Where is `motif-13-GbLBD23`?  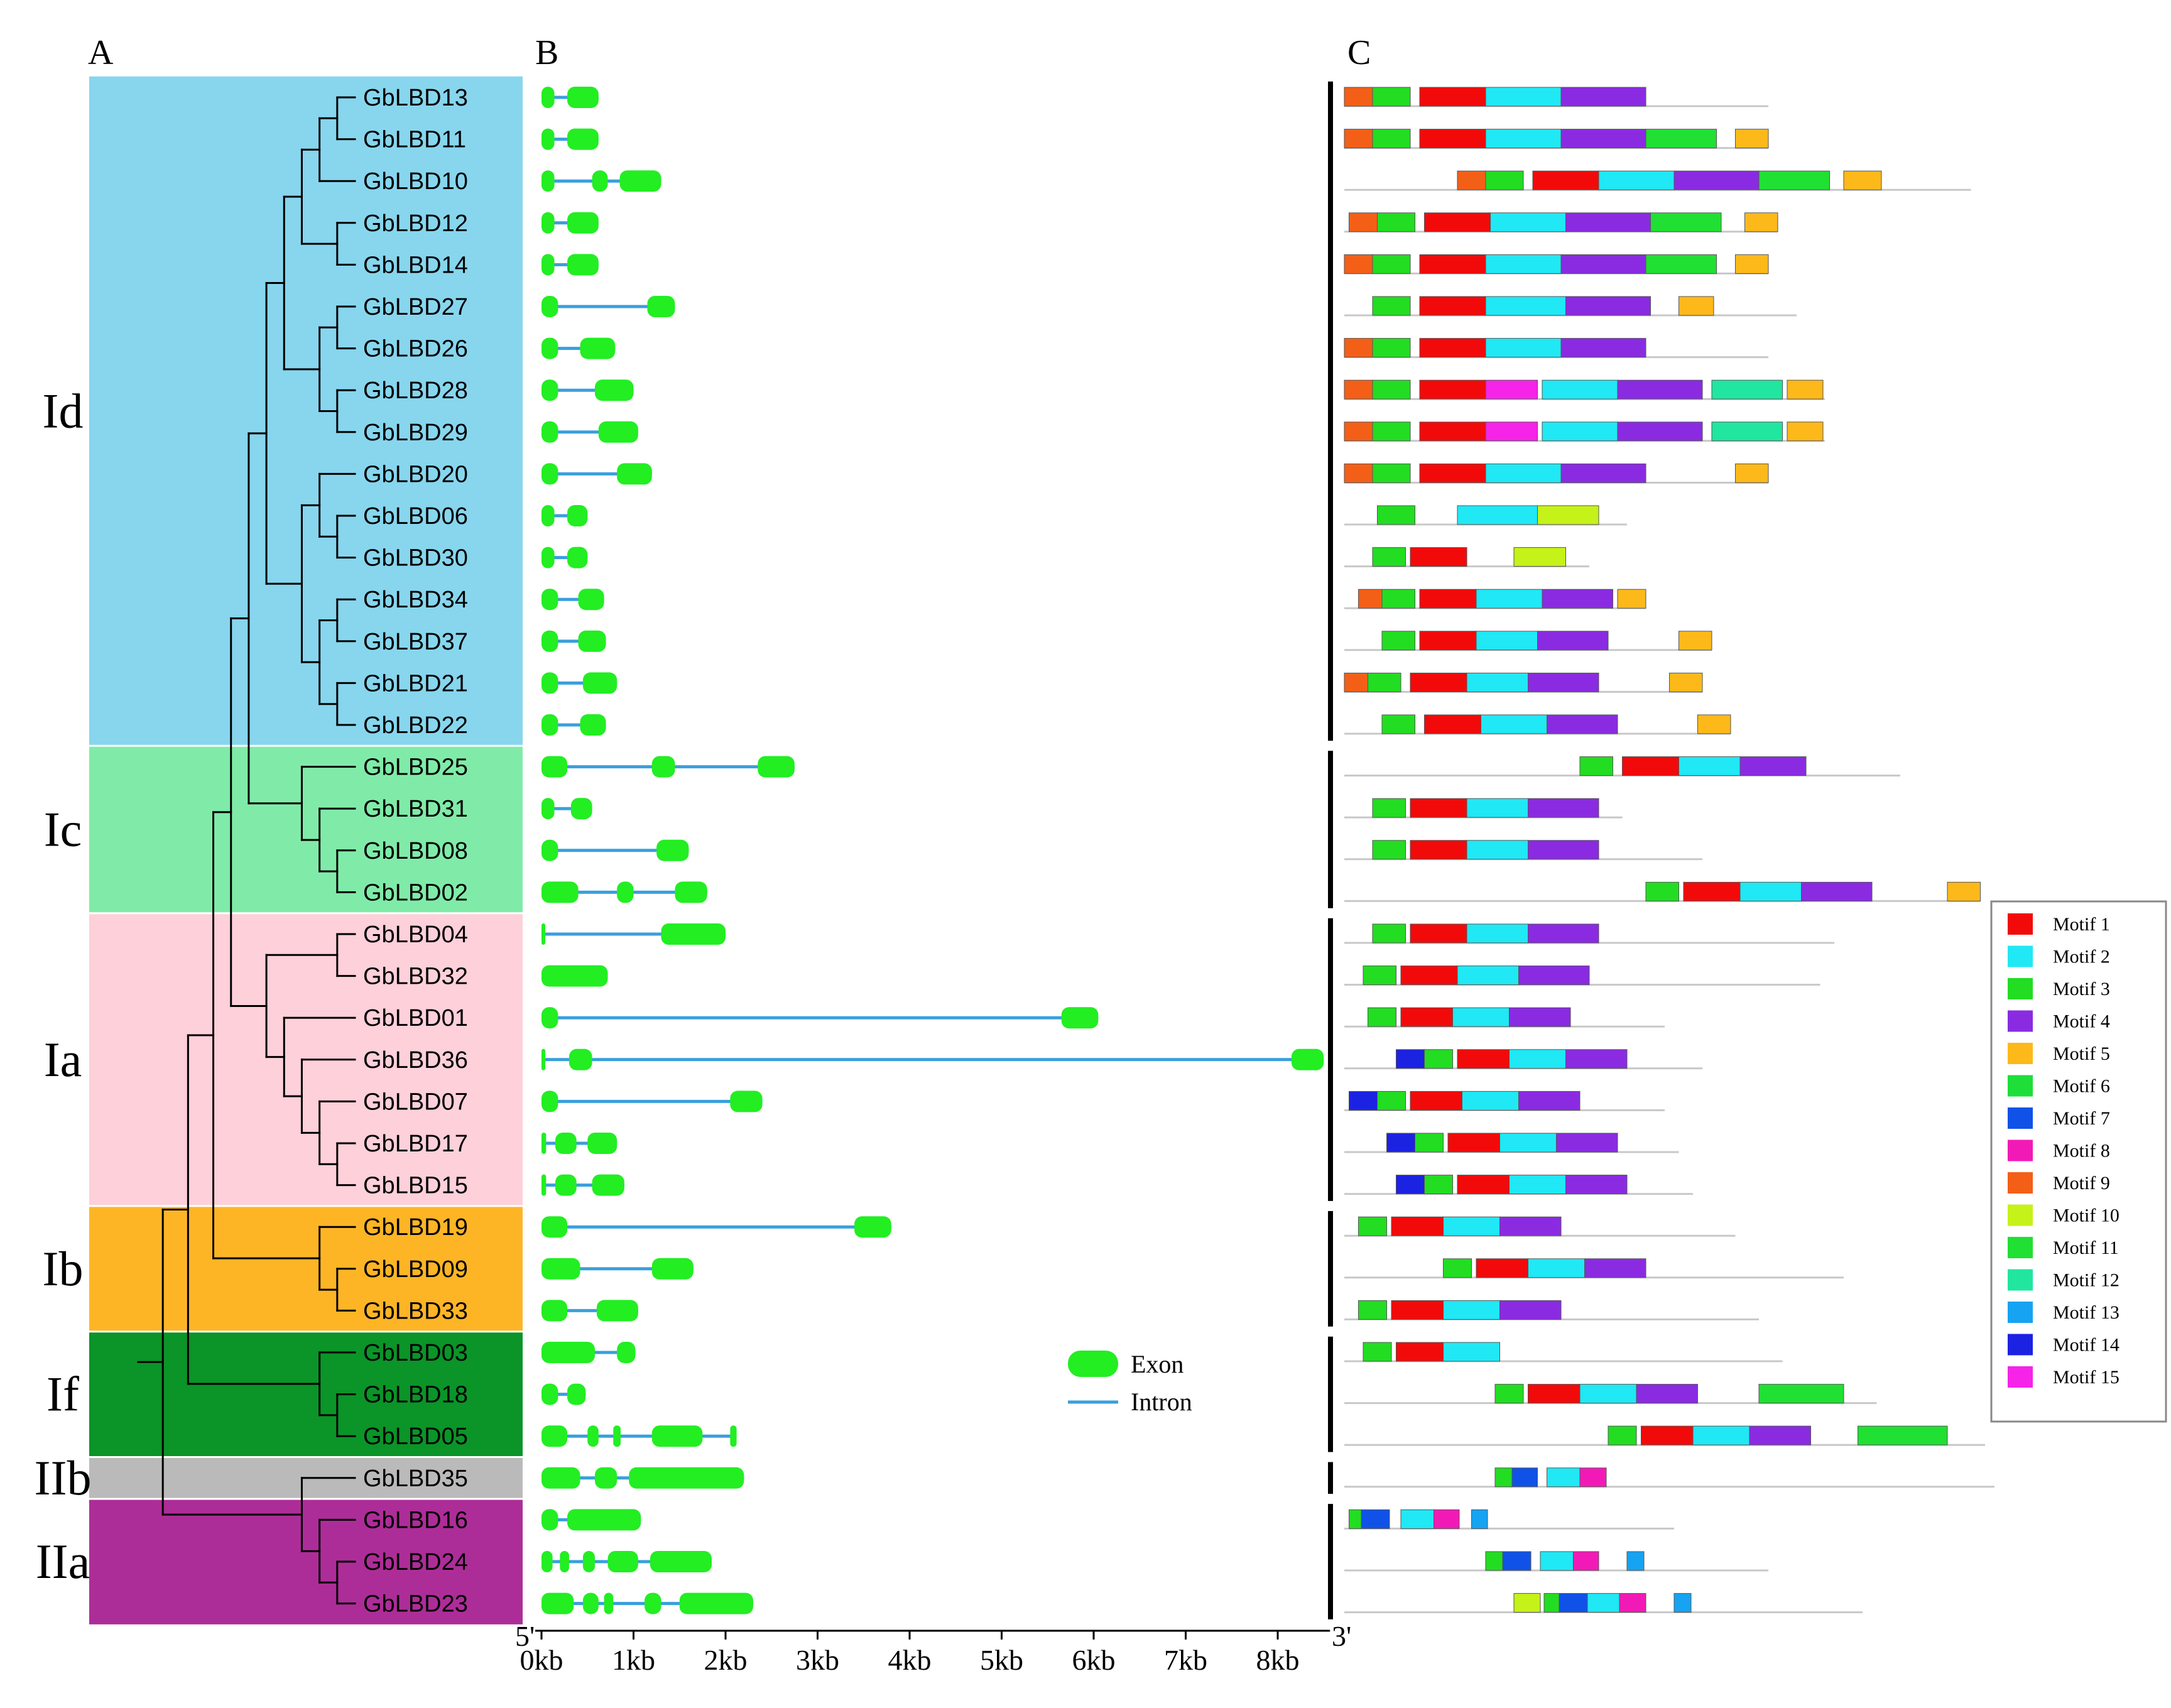
motif-13-GbLBD23 is located at coordinates (1682, 1603).